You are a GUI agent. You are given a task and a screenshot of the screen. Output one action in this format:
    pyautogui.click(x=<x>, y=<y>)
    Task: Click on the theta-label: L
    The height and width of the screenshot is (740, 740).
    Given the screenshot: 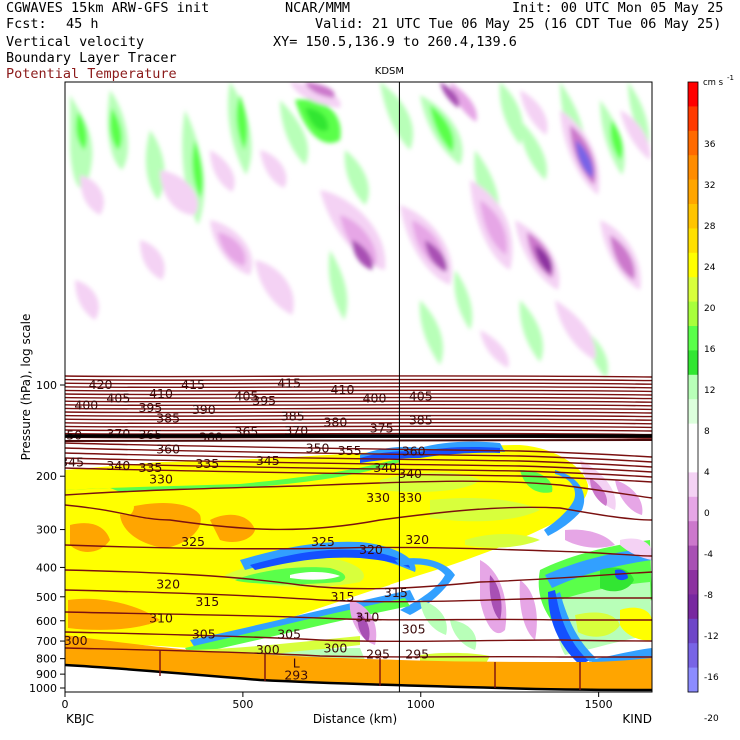 What is the action you would take?
    pyautogui.click(x=296, y=662)
    